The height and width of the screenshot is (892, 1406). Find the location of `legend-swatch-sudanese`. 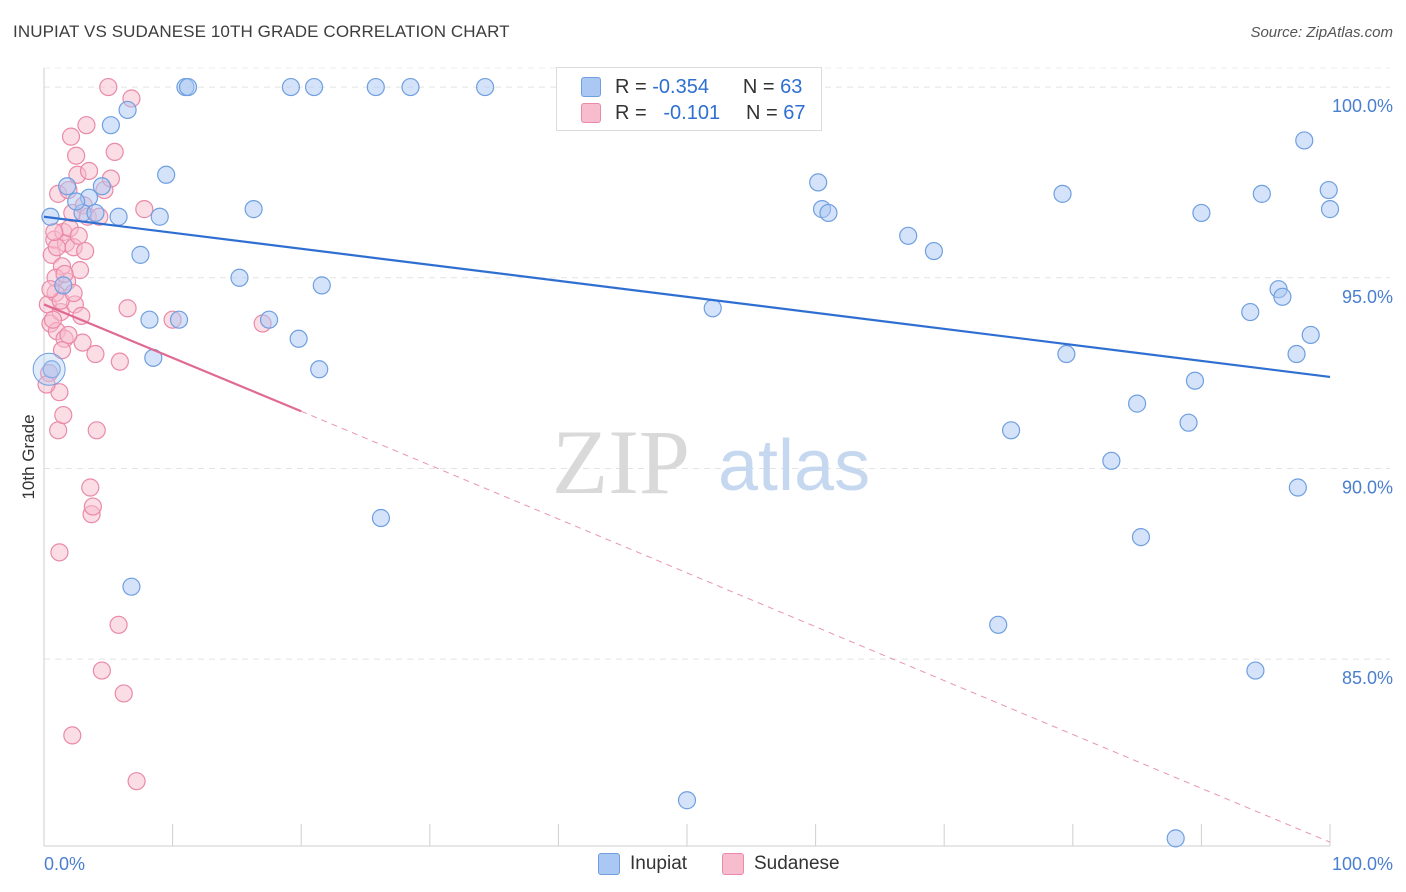

legend-swatch-sudanese is located at coordinates (591, 113).